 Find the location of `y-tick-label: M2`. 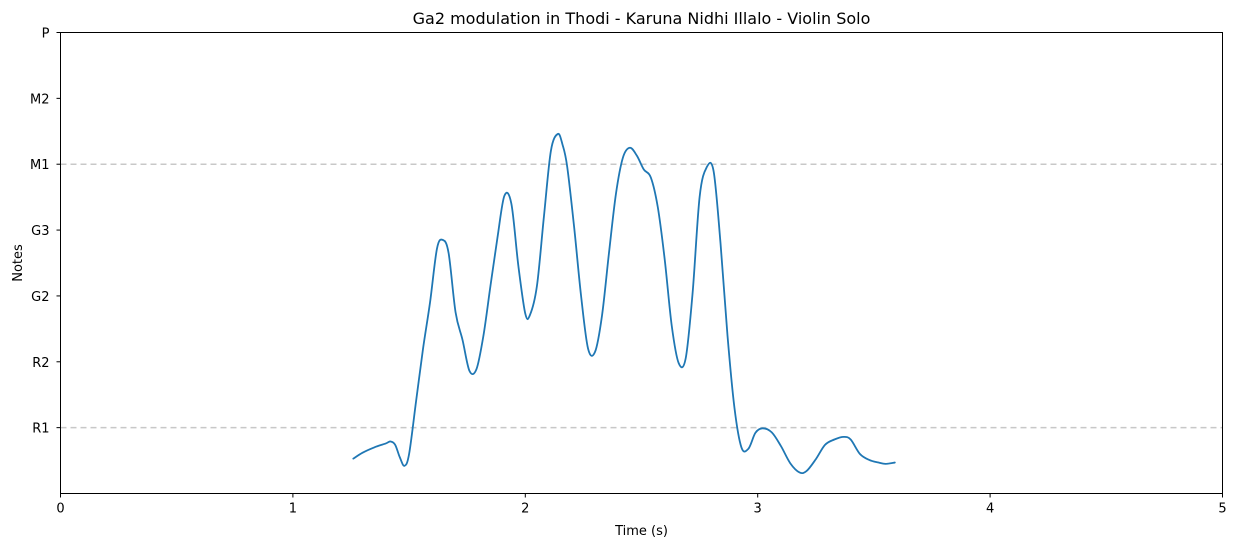

y-tick-label: M2 is located at coordinates (40, 99).